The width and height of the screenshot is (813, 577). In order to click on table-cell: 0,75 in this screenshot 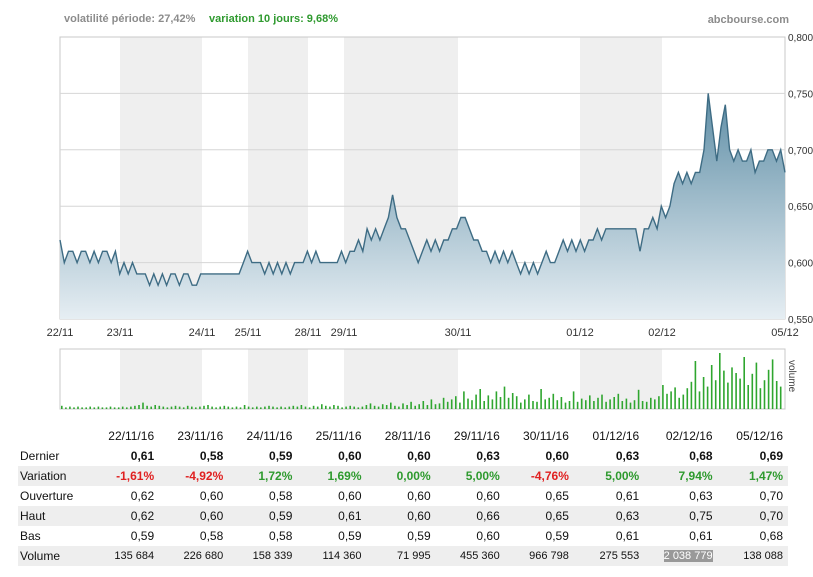, I will do `click(701, 516)`.